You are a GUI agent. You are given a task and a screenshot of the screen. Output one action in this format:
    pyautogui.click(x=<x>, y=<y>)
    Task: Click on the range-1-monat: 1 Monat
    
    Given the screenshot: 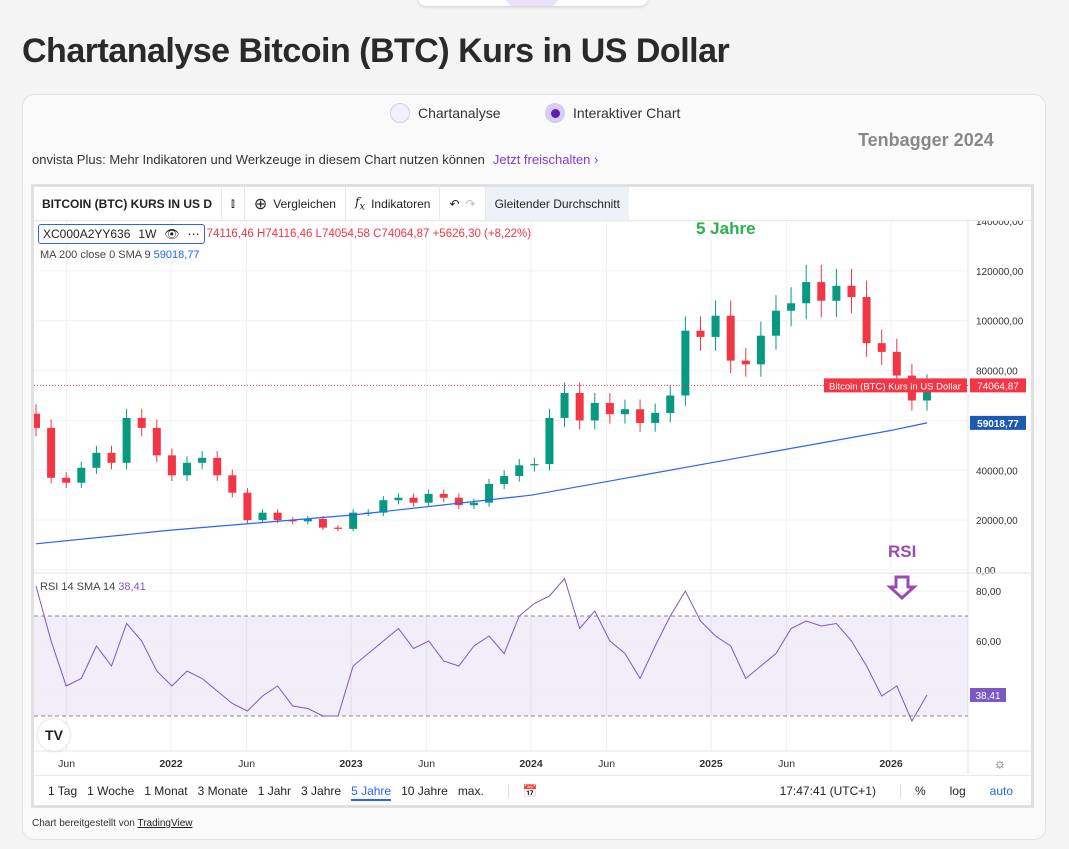 What is the action you would take?
    pyautogui.click(x=166, y=790)
    